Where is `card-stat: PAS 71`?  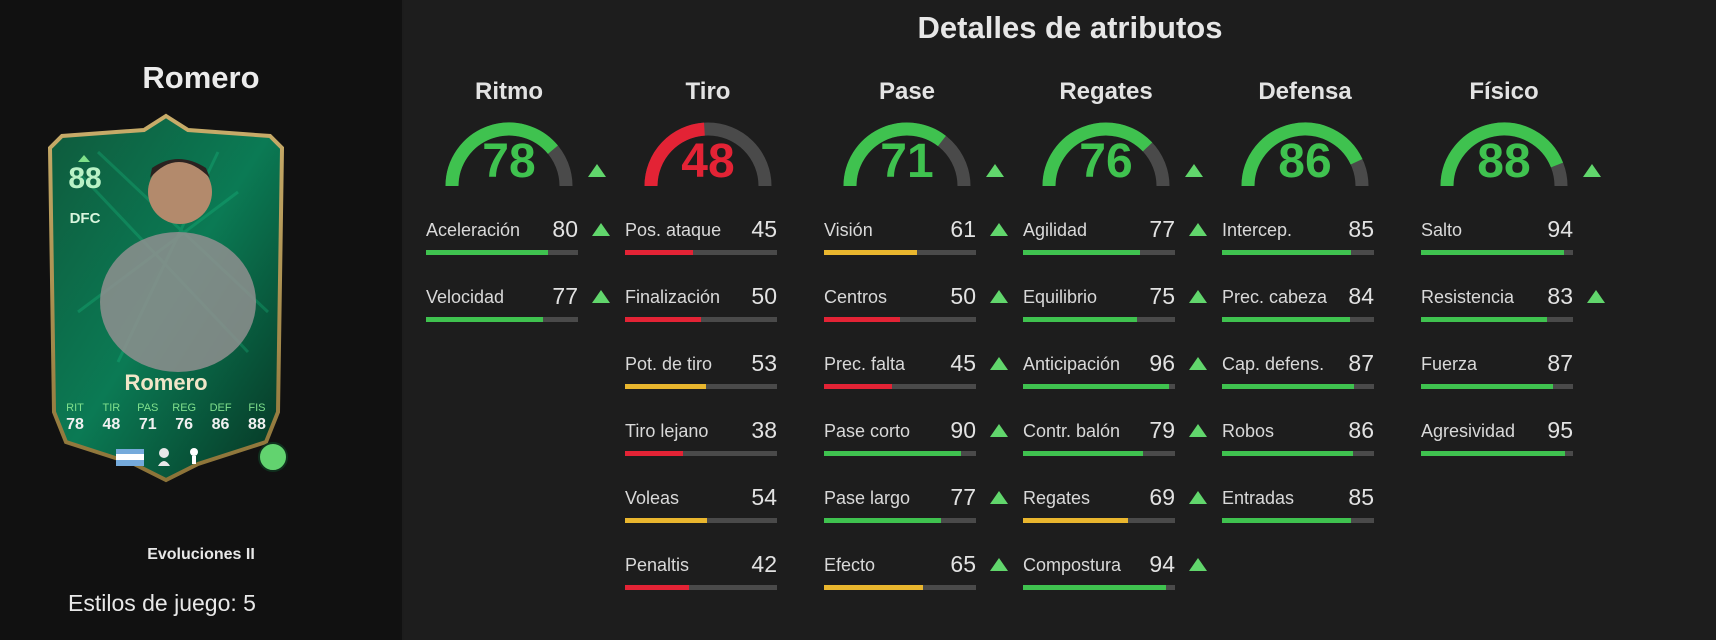 card-stat: PAS 71 is located at coordinates (148, 418).